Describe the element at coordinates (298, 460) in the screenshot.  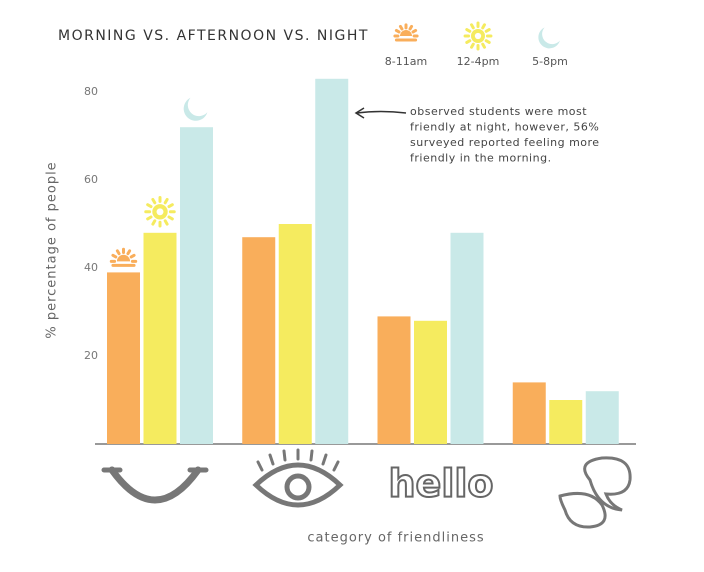
I see `eye-lashes` at that location.